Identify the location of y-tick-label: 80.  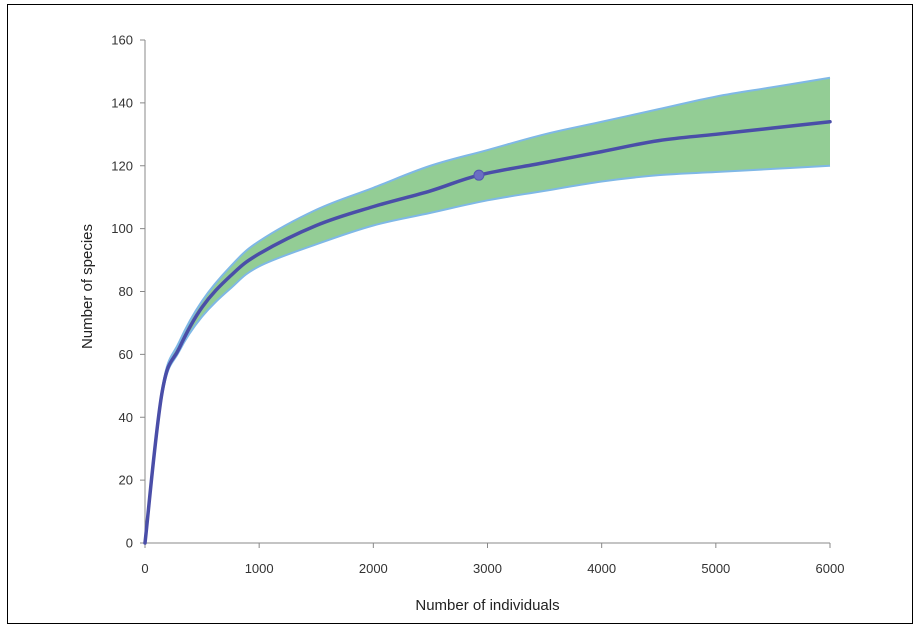
(126, 291).